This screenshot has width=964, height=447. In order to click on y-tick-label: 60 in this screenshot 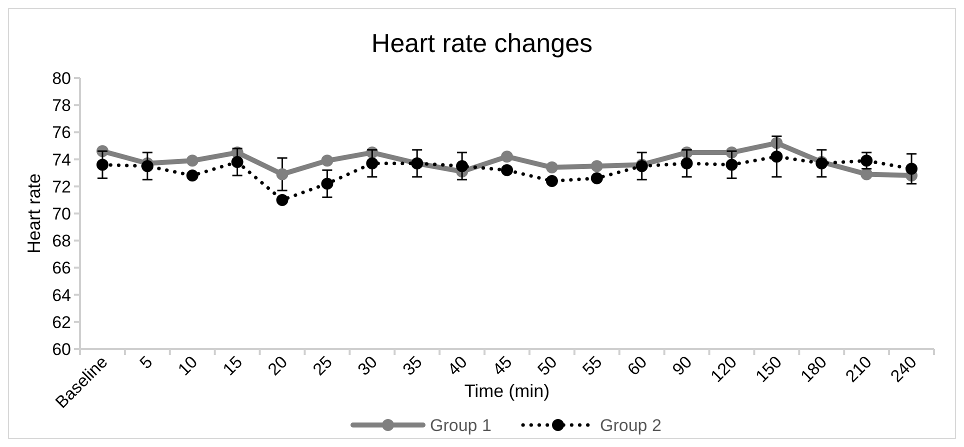, I will do `click(61, 349)`.